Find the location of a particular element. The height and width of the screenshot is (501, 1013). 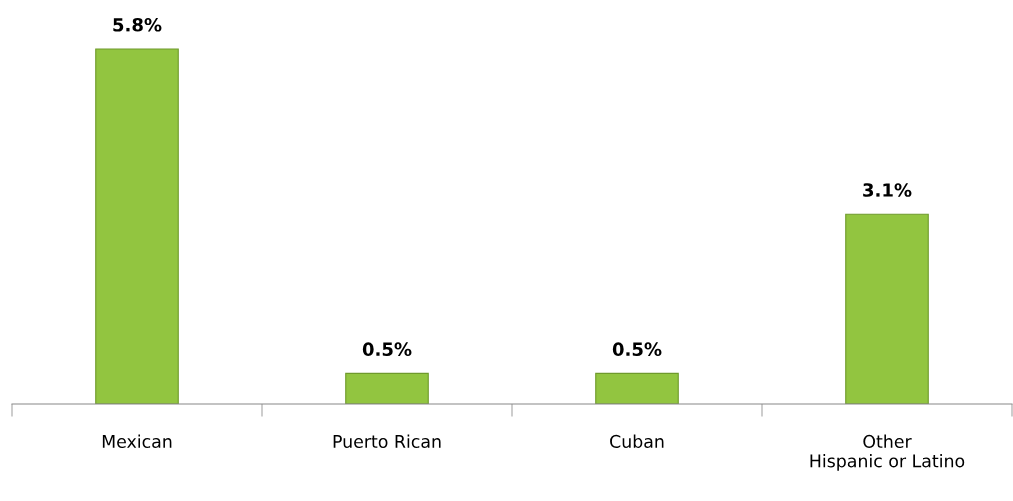

data-label: 5.8% is located at coordinates (137, 24).